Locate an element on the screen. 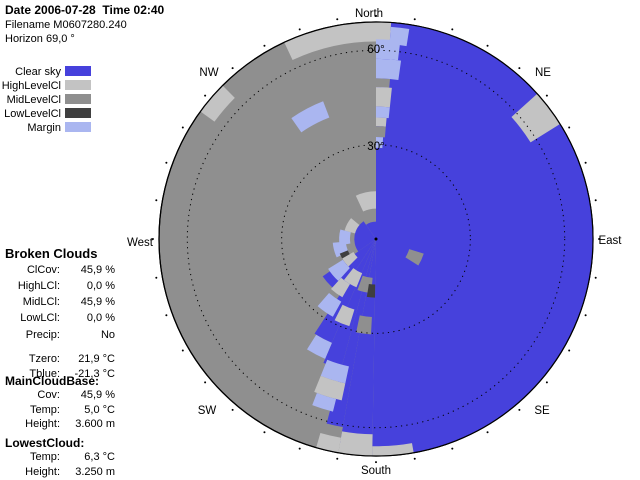 The height and width of the screenshot is (480, 640). stat-value: 5,0 °C is located at coordinates (99, 410).